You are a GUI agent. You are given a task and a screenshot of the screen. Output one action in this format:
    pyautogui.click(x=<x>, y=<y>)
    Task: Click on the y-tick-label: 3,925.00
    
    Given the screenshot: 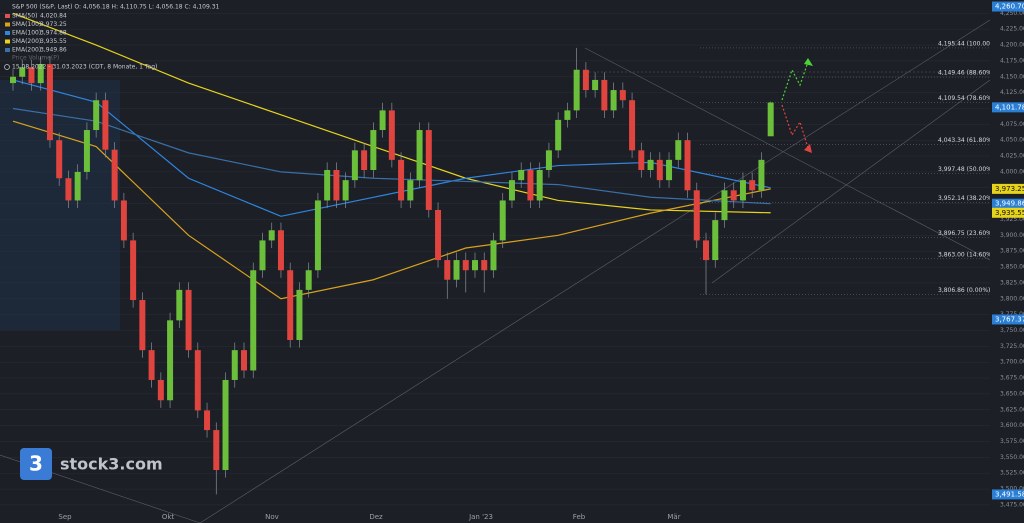 What is the action you would take?
    pyautogui.click(x=1012, y=219)
    